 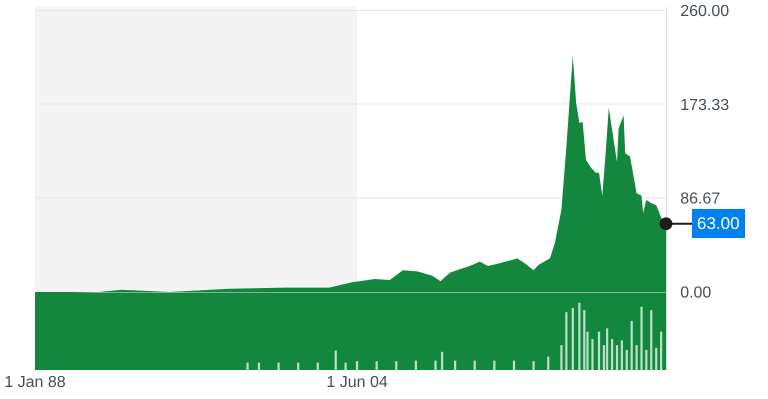 I want to click on y-tick-label: 0.00, so click(x=696, y=293).